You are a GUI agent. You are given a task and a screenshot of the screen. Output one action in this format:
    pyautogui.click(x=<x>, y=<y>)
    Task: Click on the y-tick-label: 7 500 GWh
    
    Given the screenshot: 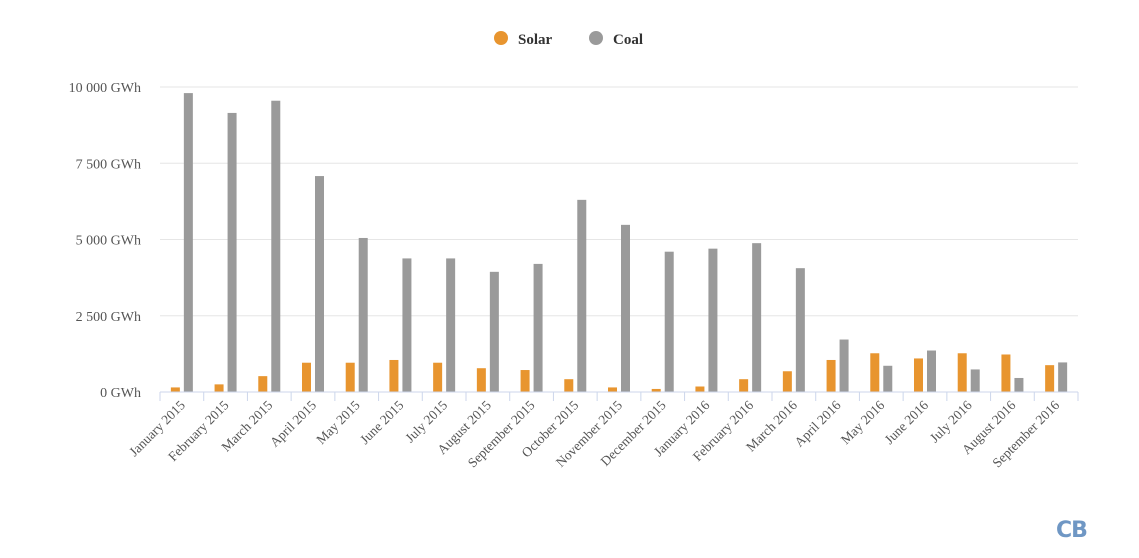 What is the action you would take?
    pyautogui.click(x=108, y=164)
    